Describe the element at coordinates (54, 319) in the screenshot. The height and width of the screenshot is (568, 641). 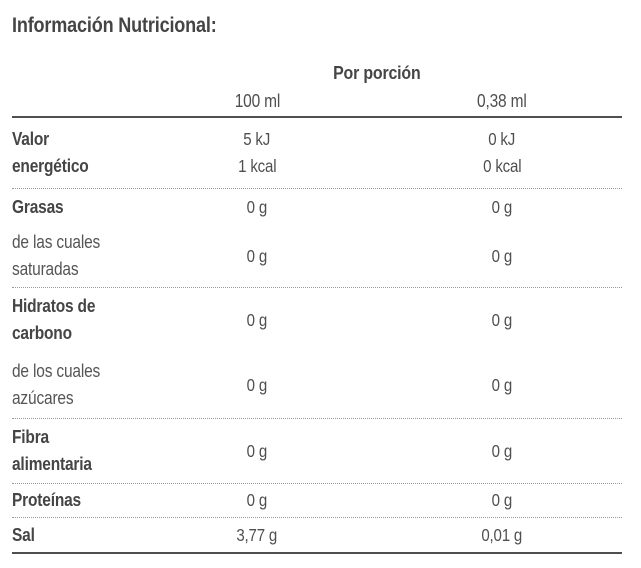
I see `row-label: Hidratos de carbono` at that location.